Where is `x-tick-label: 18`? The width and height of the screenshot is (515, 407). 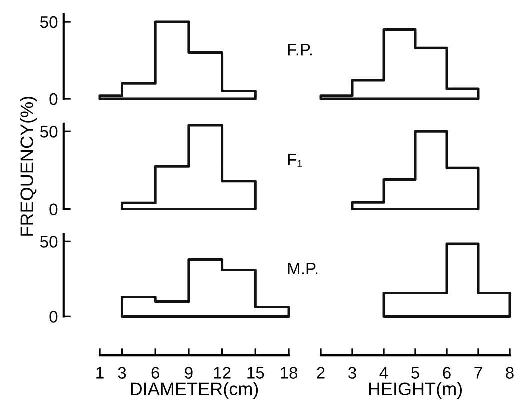 x-tick-label: 18 is located at coordinates (289, 373).